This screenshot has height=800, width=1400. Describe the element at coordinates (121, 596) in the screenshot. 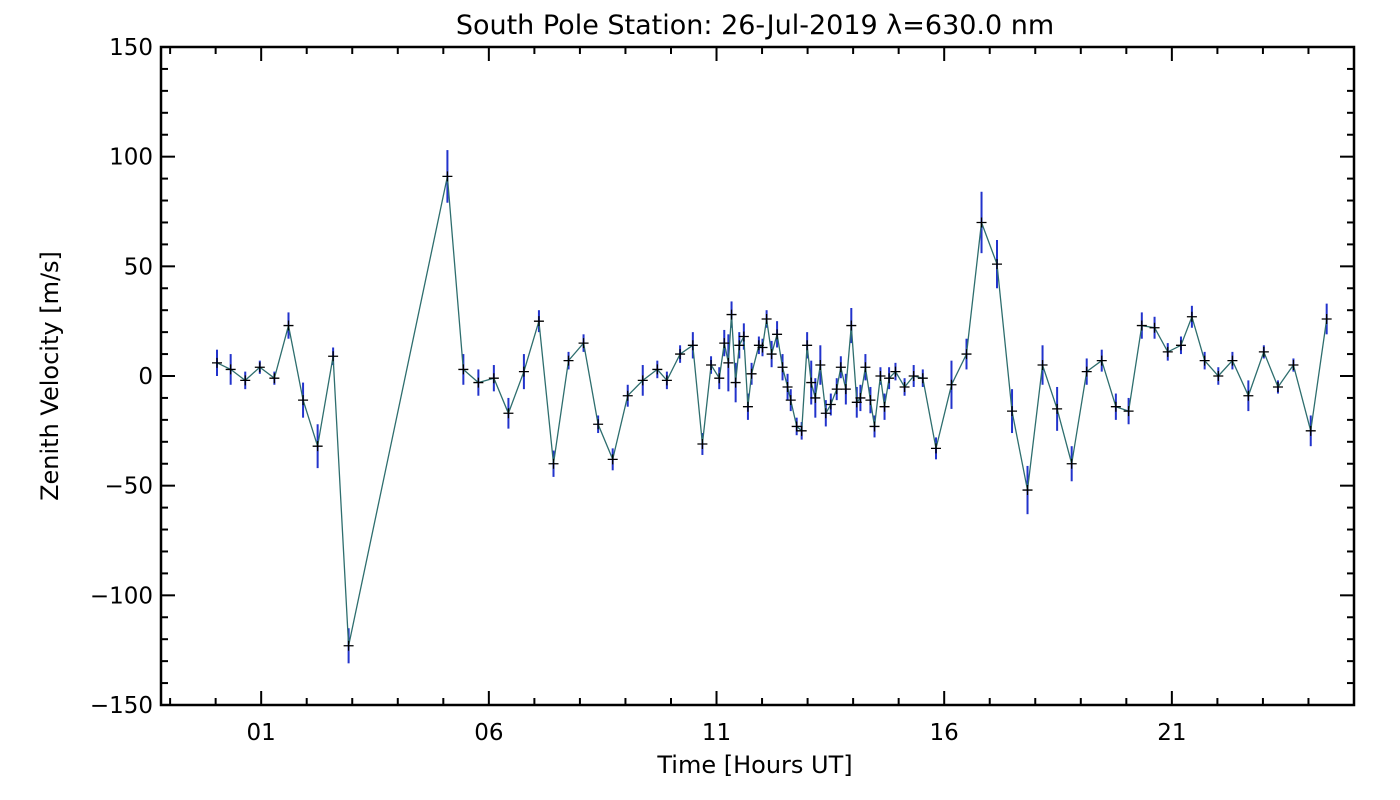

I see `y-tick-label: −100` at that location.